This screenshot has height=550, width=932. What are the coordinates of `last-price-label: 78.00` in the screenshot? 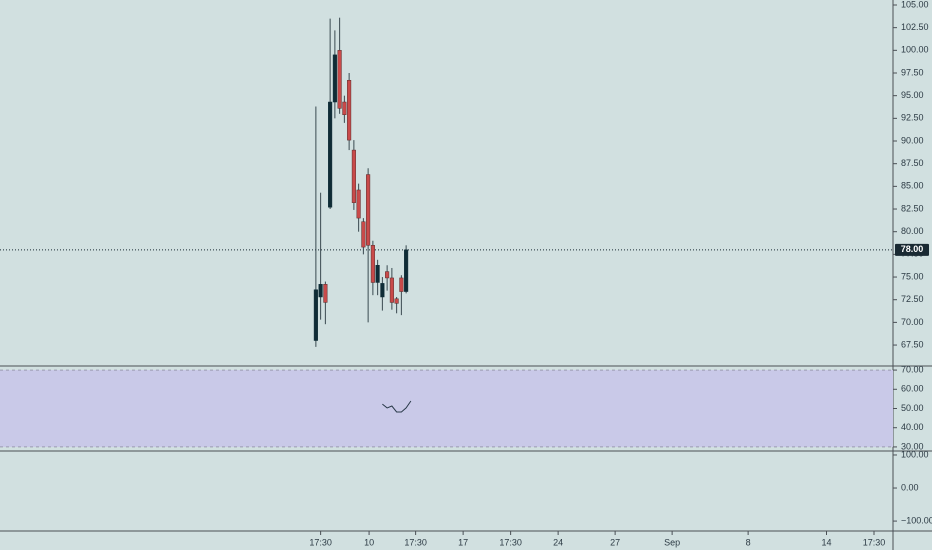 It's located at (912, 249).